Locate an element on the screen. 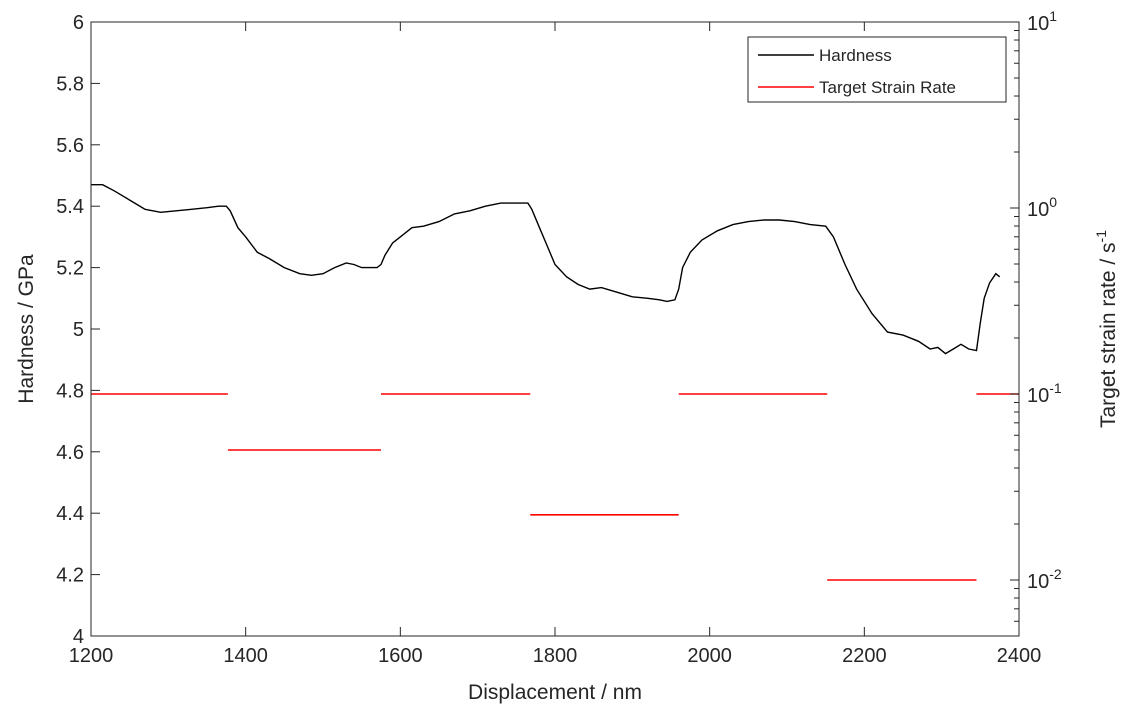  y-tick-label: 4 is located at coordinates (78, 637).